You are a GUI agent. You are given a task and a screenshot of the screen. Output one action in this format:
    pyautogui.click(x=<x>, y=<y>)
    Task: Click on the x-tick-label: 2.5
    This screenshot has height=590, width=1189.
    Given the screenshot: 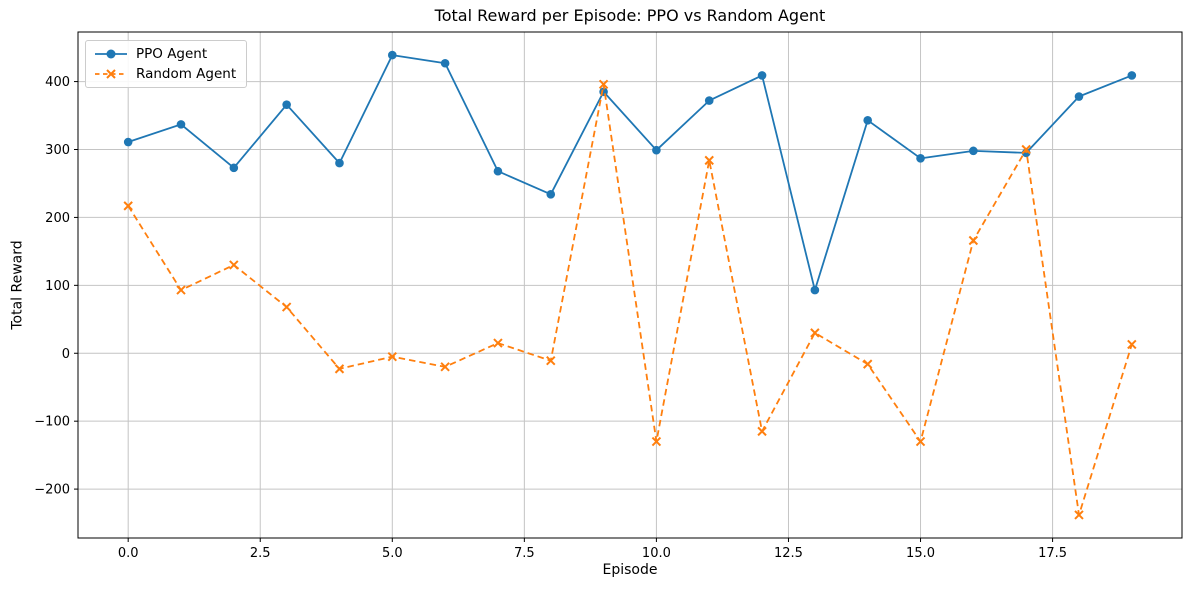 What is the action you would take?
    pyautogui.click(x=260, y=553)
    